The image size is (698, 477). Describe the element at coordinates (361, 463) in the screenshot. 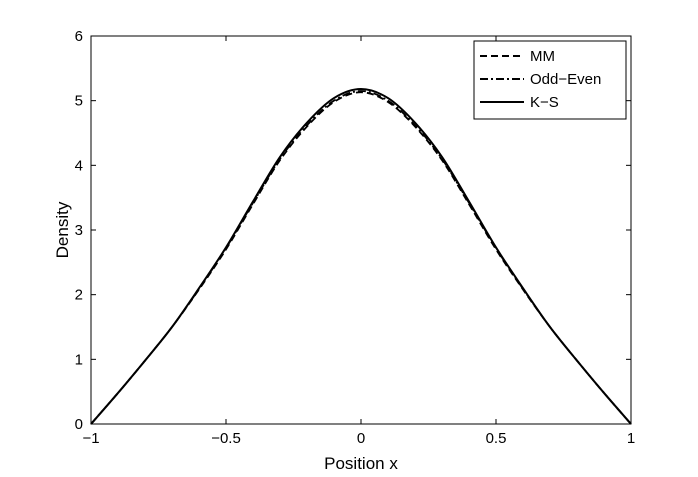

I see `x-axis-label: Position x` at that location.